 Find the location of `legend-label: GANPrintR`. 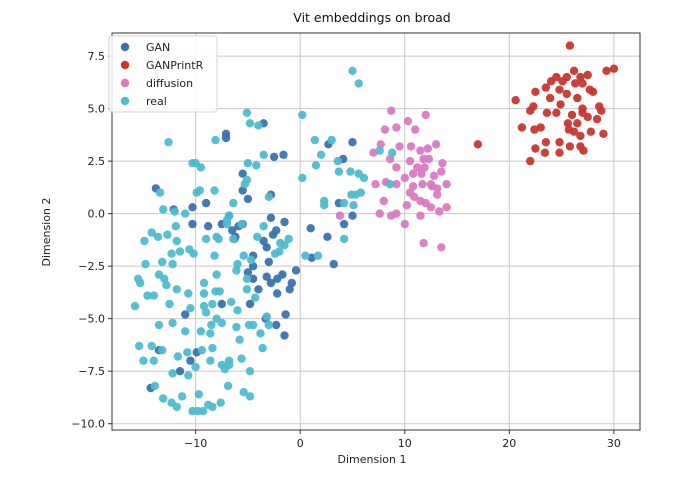

legend-label: GANPrintR is located at coordinates (175, 65).